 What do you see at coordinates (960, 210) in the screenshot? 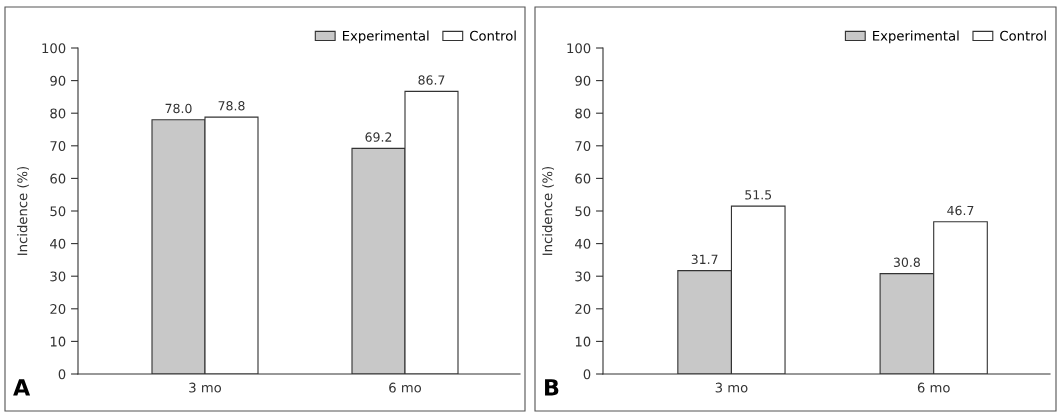
I see `data-label: 46.7` at bounding box center [960, 210].